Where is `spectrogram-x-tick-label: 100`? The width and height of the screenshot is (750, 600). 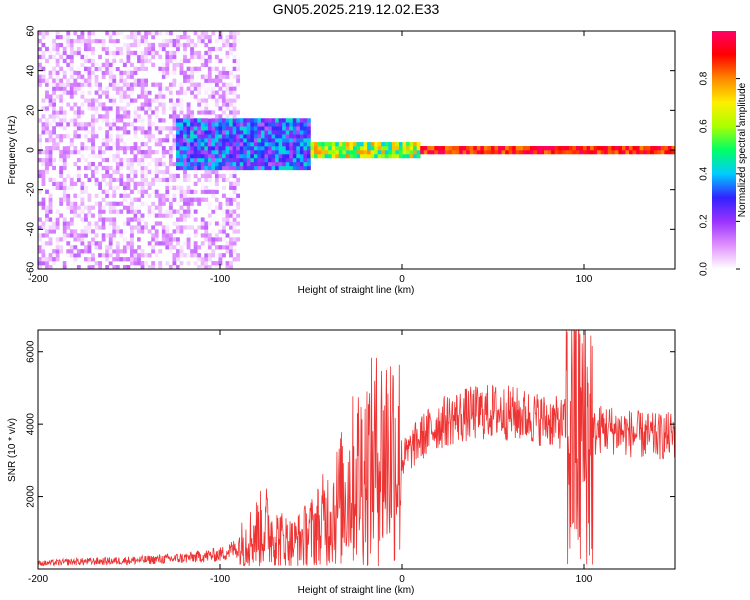 spectrogram-x-tick-label: 100 is located at coordinates (584, 279).